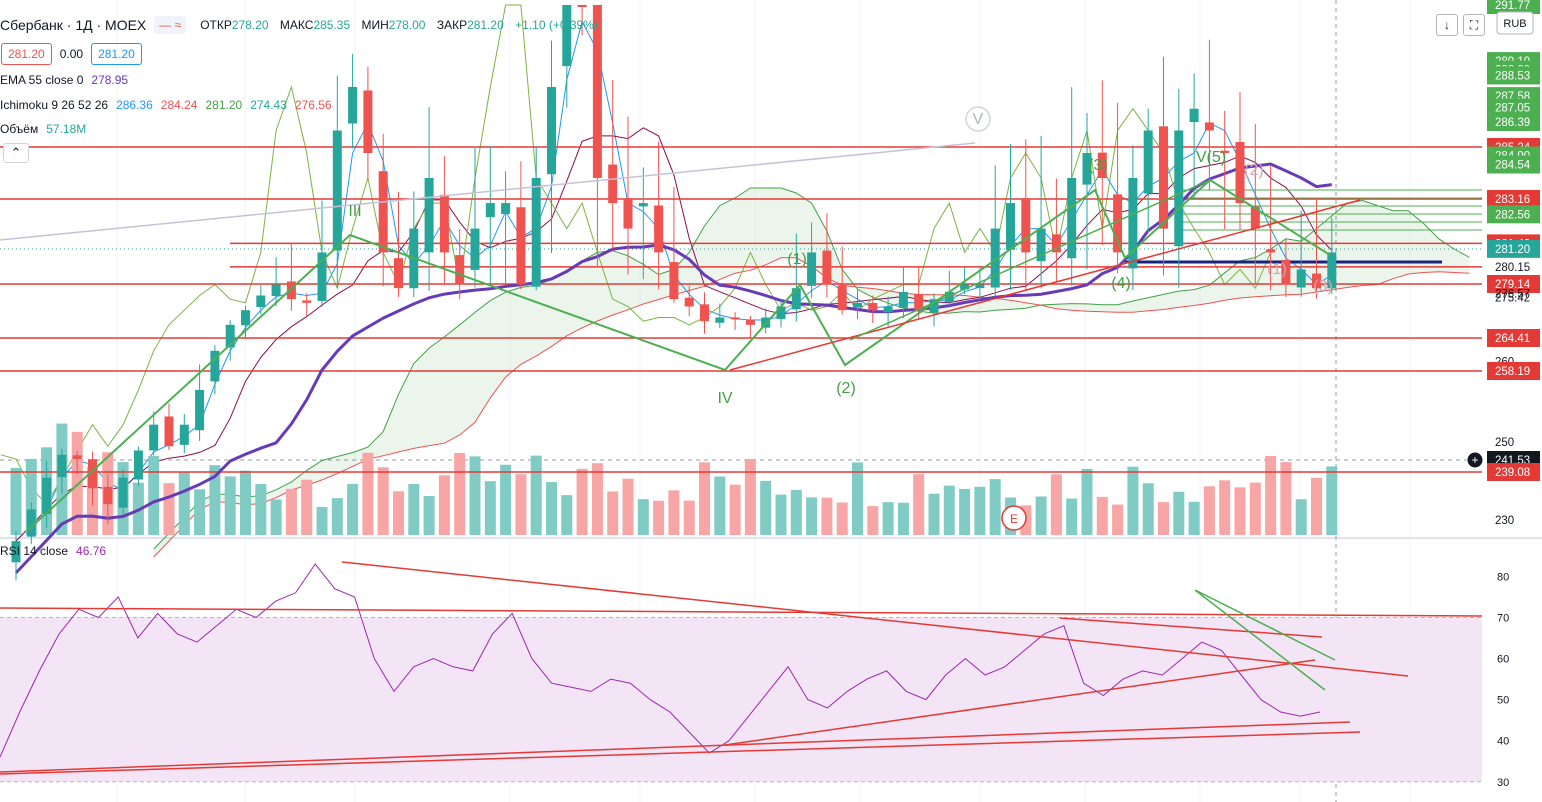 This screenshot has width=1542, height=802. I want to click on channel-line, so click(488, 191).